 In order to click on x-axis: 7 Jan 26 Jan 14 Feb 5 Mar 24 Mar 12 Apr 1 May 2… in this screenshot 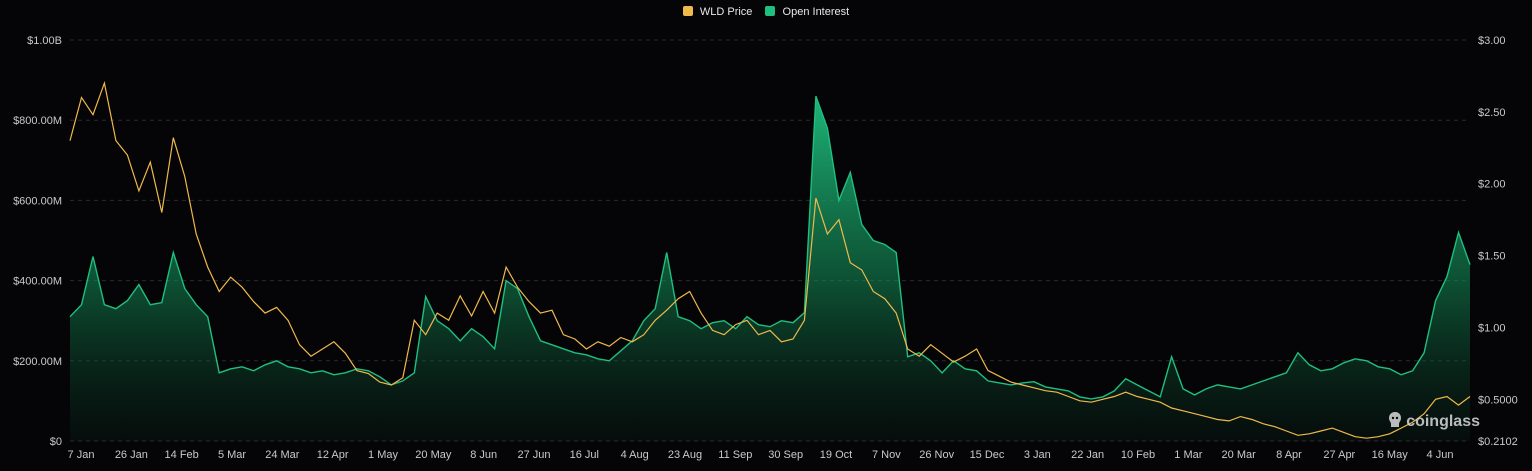, I will do `click(761, 455)`.